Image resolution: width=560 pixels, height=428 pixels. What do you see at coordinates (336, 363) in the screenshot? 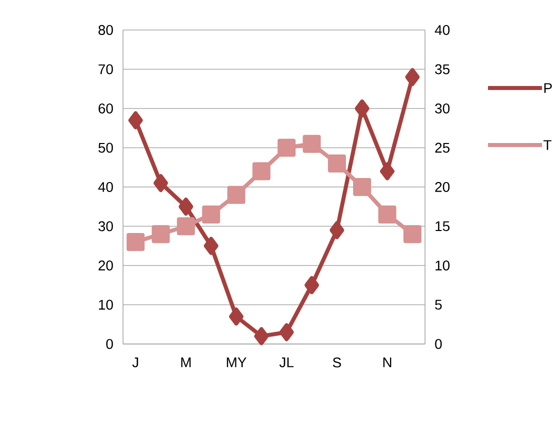
I see `x-tick-label: S` at bounding box center [336, 363].